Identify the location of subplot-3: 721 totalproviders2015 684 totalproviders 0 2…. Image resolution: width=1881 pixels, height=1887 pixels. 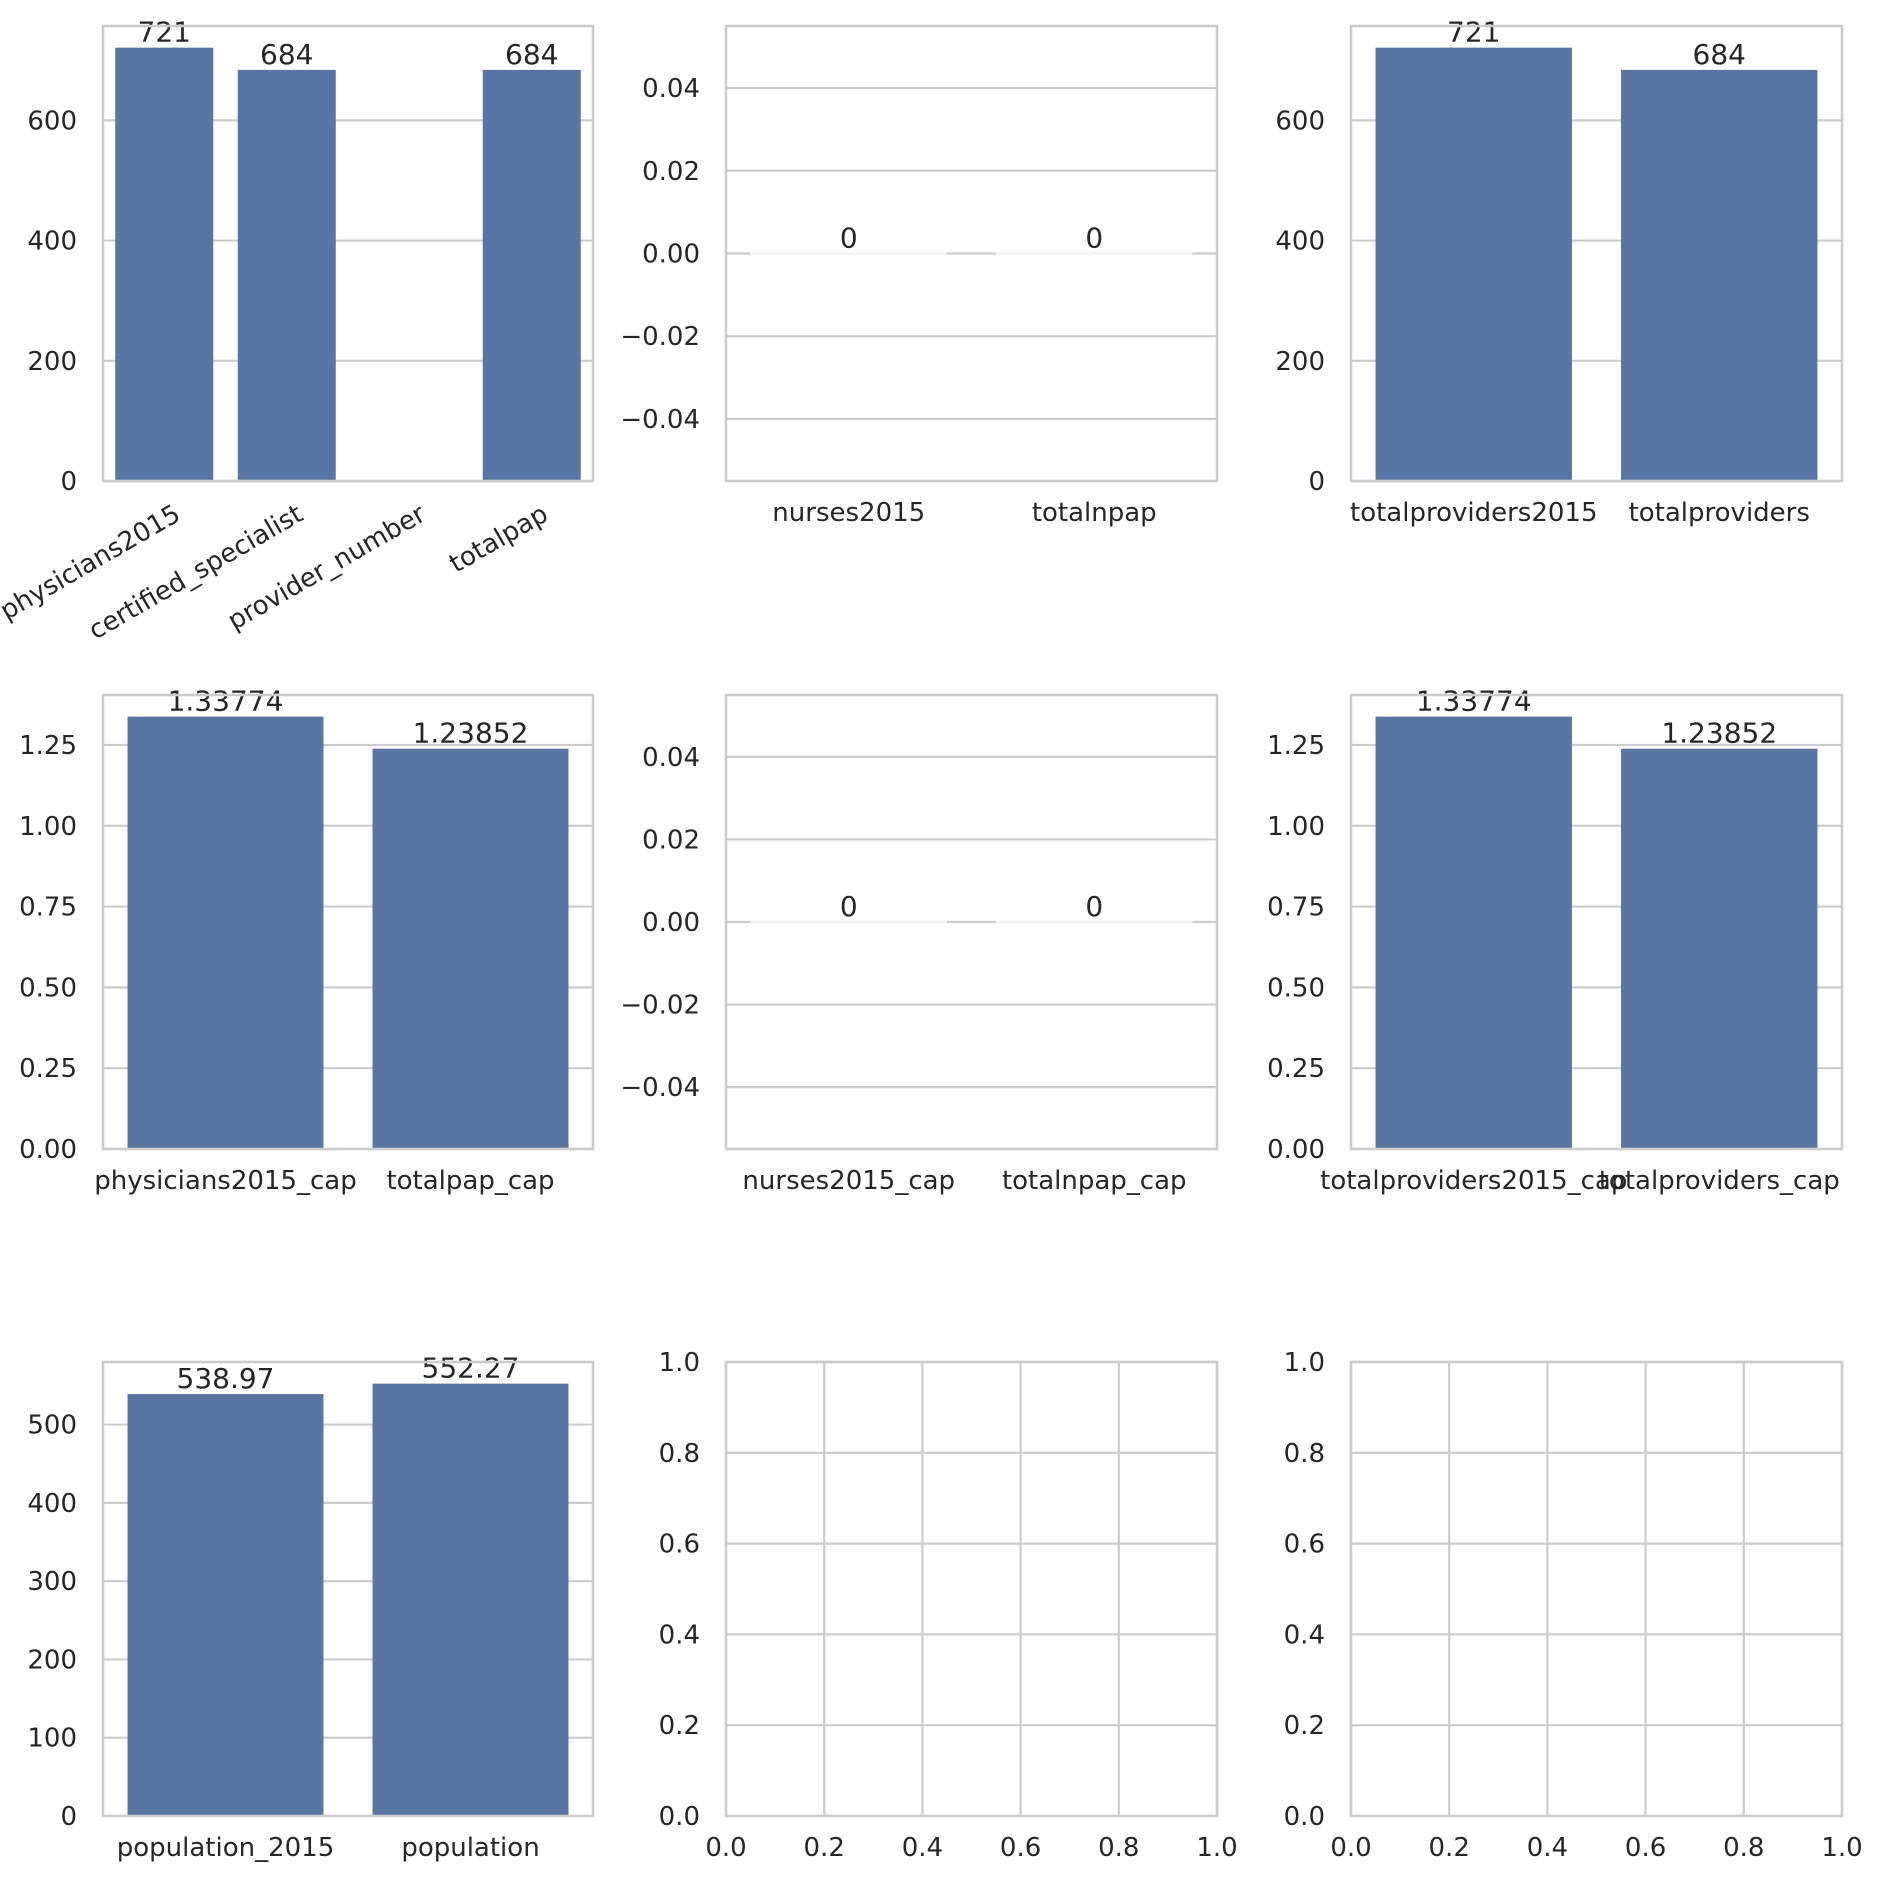
(1559, 272).